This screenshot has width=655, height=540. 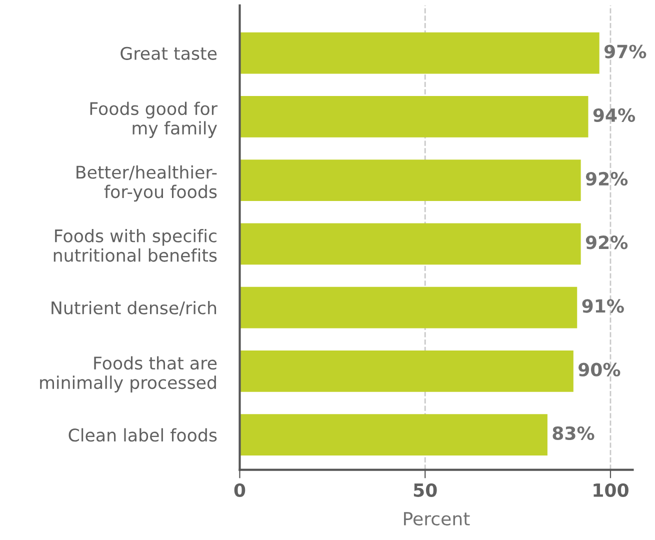 What do you see at coordinates (240, 490) in the screenshot?
I see `x-tick-label: 0` at bounding box center [240, 490].